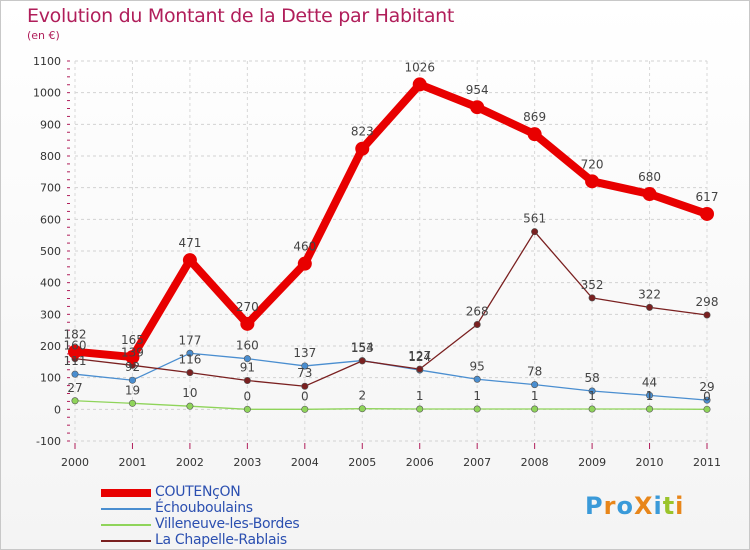 The height and width of the screenshot is (550, 750). Describe the element at coordinates (75, 462) in the screenshot. I see `x-tick-label: 2000` at that location.